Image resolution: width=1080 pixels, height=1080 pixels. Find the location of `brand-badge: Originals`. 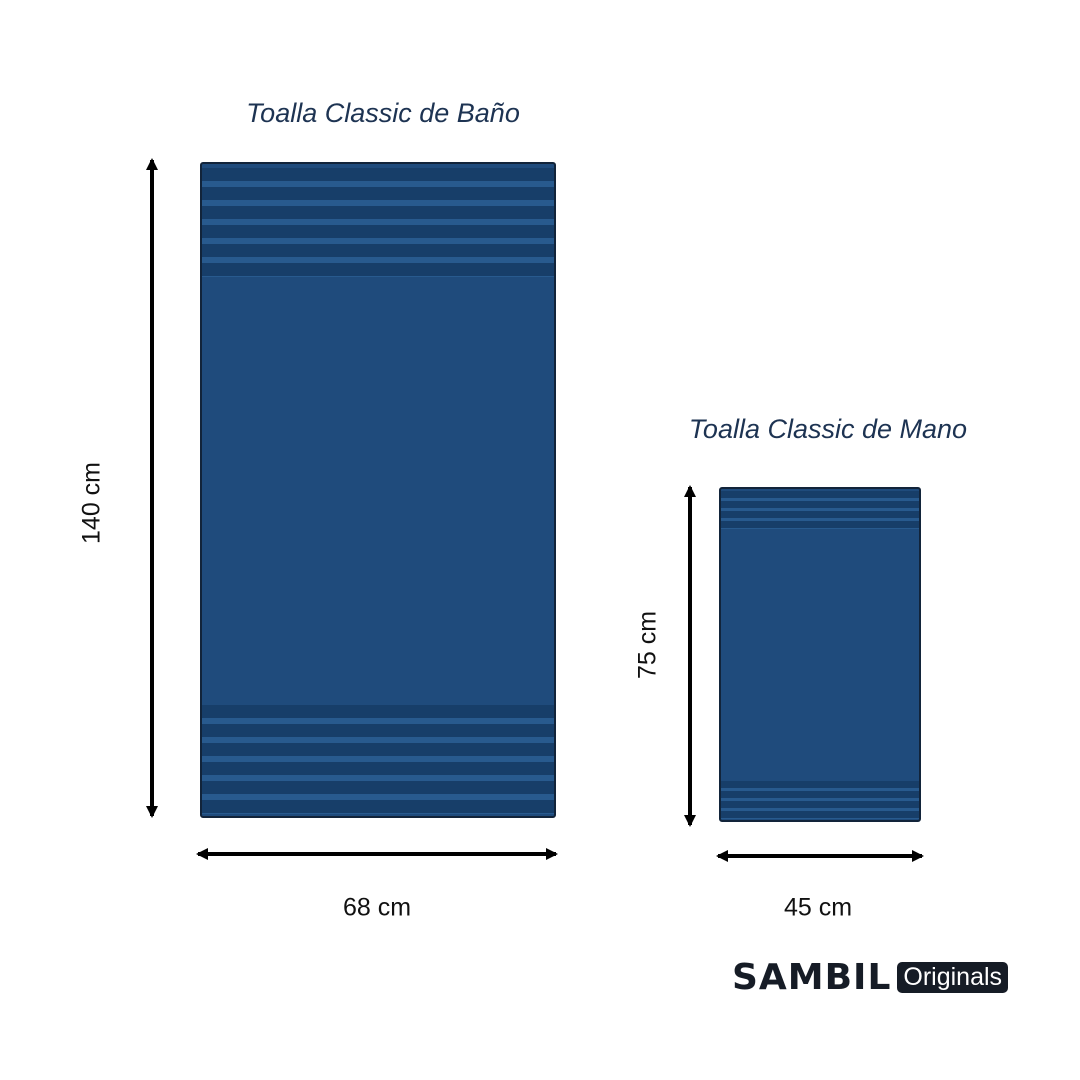

brand-badge: Originals is located at coordinates (953, 977).